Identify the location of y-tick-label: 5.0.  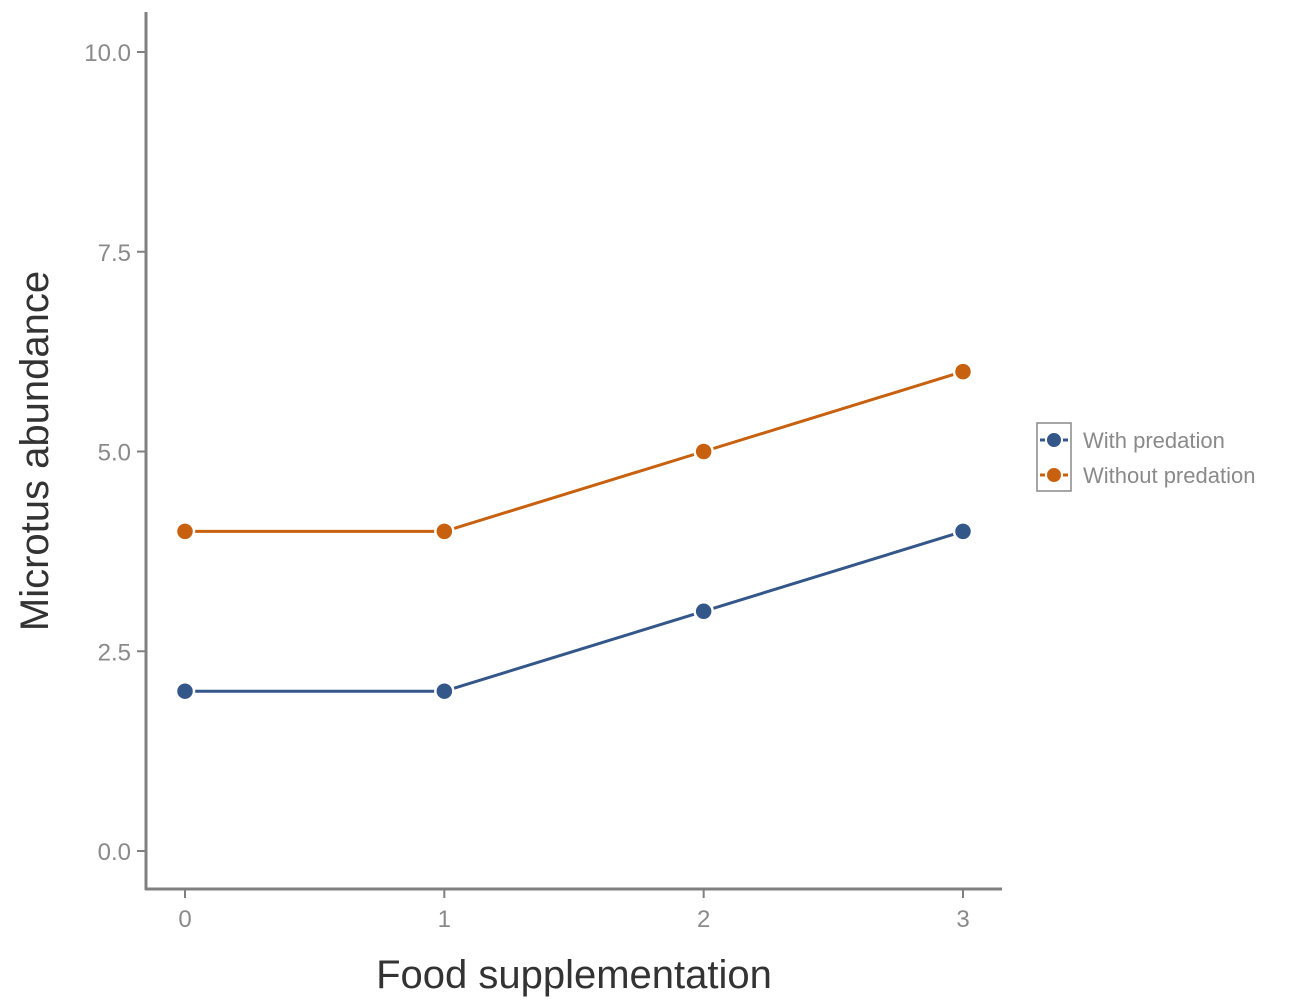
(114, 453).